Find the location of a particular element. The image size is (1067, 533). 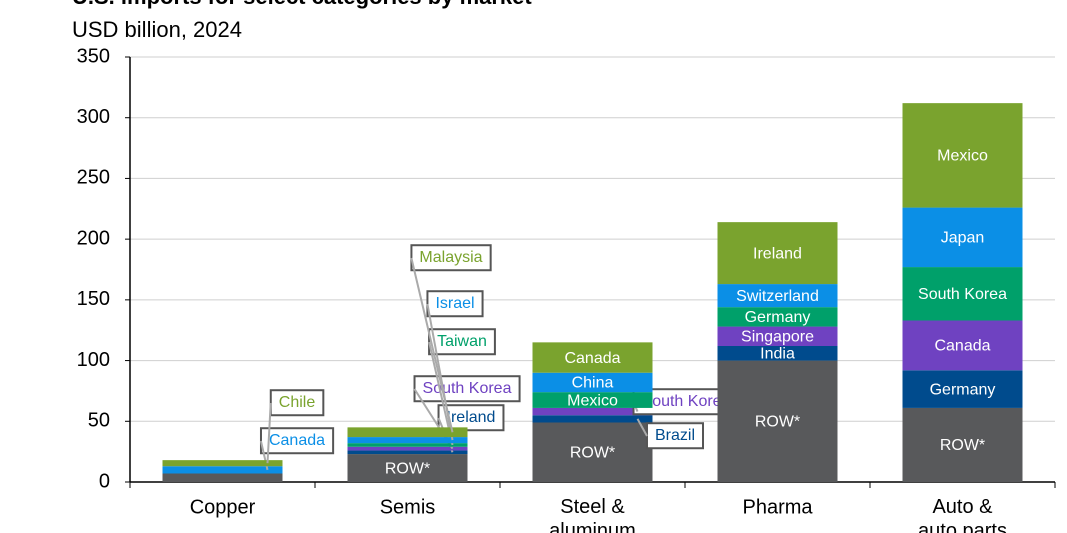

segment-label: South Korea is located at coordinates (962, 294).